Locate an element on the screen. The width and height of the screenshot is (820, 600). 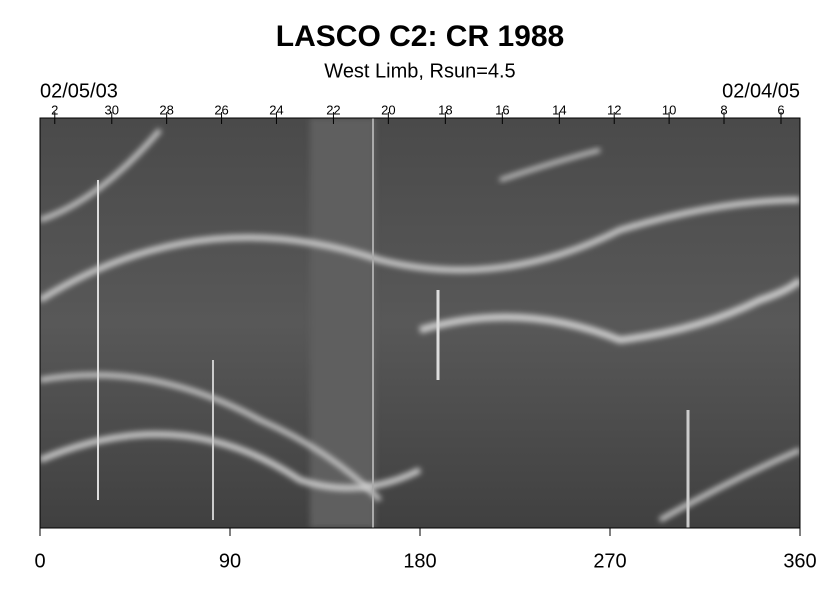
x-tick-label: 0 is located at coordinates (39, 561).